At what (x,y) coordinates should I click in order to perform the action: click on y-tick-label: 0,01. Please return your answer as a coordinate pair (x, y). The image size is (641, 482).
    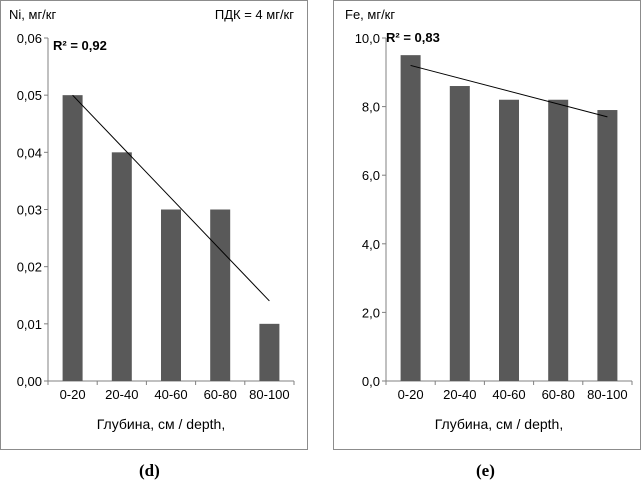
    Looking at the image, I should click on (29, 324).